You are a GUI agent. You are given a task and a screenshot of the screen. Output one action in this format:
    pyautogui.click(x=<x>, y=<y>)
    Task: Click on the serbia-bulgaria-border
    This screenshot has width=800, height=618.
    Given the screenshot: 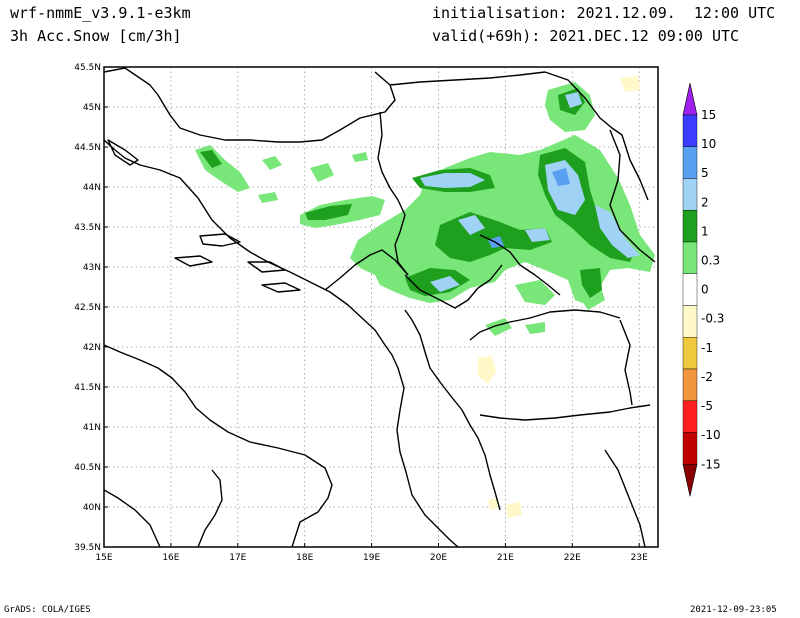 What is the action you would take?
    pyautogui.click(x=632, y=196)
    